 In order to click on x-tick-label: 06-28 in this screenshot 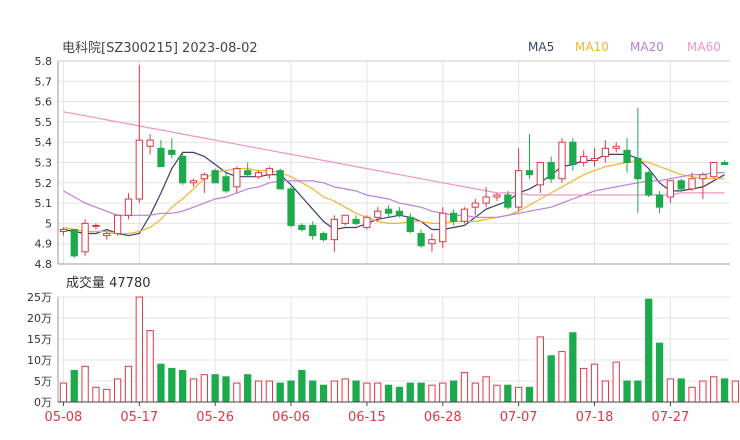, I will do `click(443, 417)`.